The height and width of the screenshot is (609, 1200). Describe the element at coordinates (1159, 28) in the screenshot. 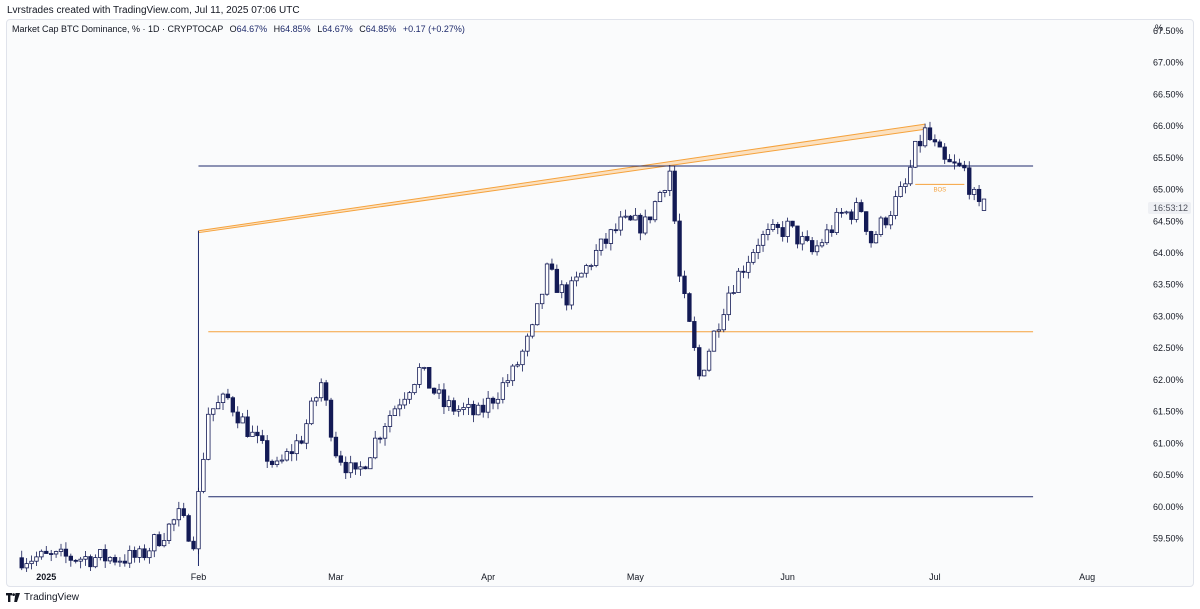

I see `price-axis-unit: %` at that location.